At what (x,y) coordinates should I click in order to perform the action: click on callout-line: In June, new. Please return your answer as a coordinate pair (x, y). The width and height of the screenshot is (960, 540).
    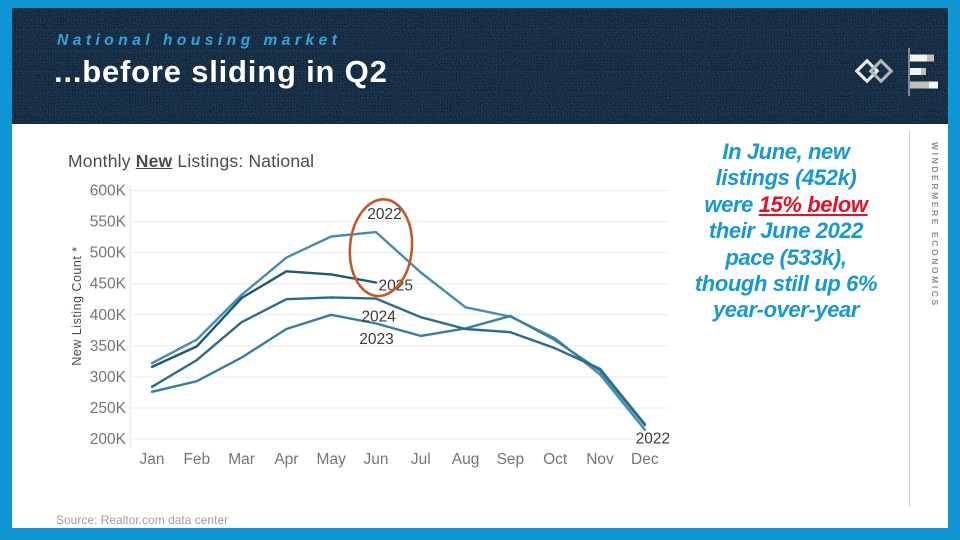
    Looking at the image, I should click on (786, 152).